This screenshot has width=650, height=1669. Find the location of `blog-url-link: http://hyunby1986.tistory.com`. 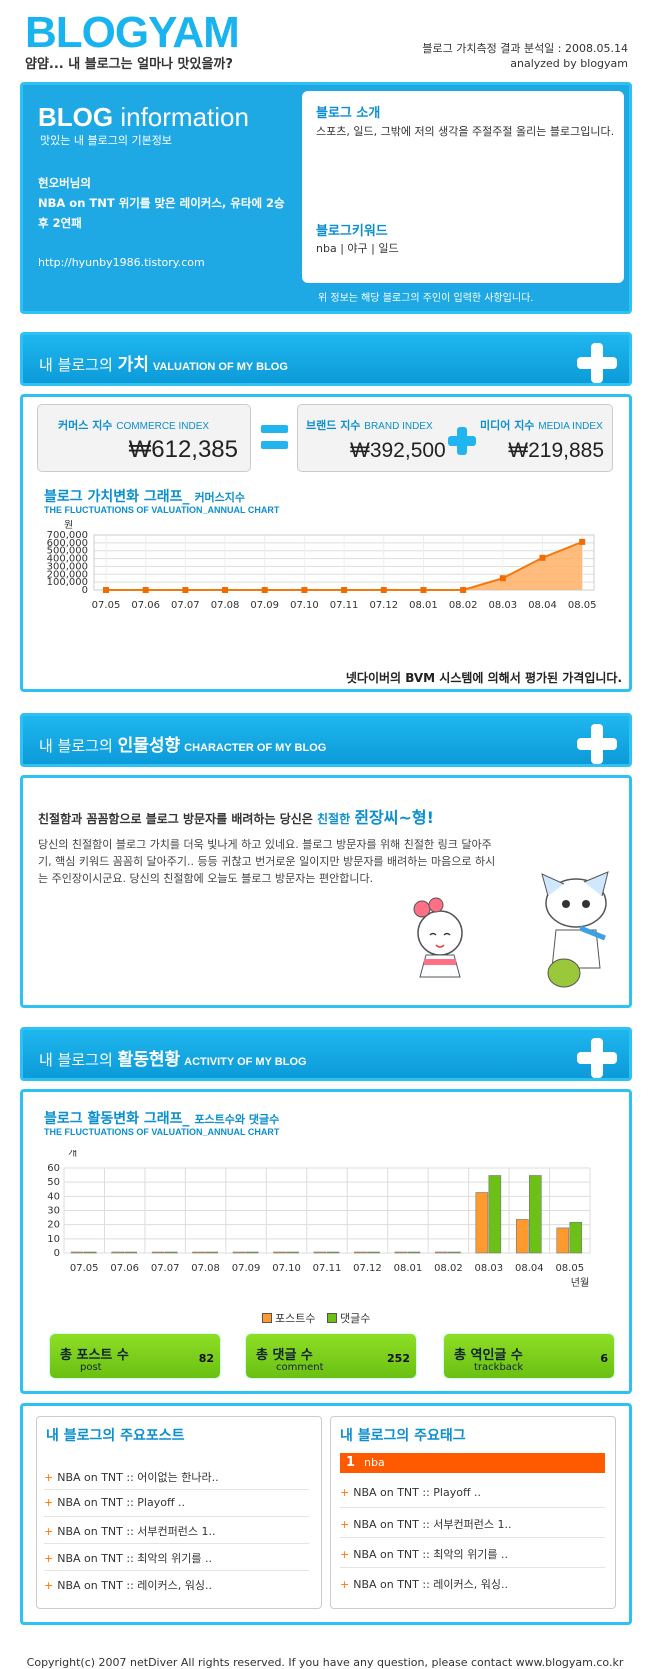

blog-url-link: http://hyunby1986.tistory.com is located at coordinates (121, 262).